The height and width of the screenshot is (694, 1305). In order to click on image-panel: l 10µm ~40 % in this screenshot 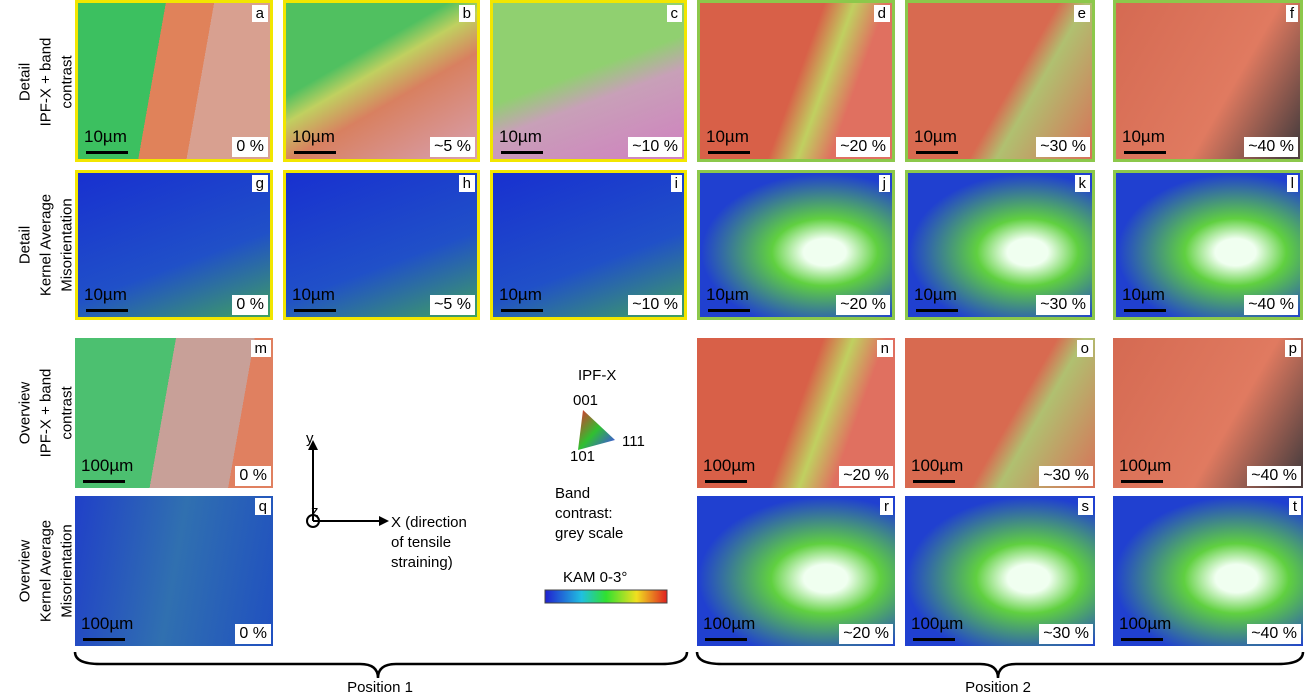, I will do `click(1208, 245)`.